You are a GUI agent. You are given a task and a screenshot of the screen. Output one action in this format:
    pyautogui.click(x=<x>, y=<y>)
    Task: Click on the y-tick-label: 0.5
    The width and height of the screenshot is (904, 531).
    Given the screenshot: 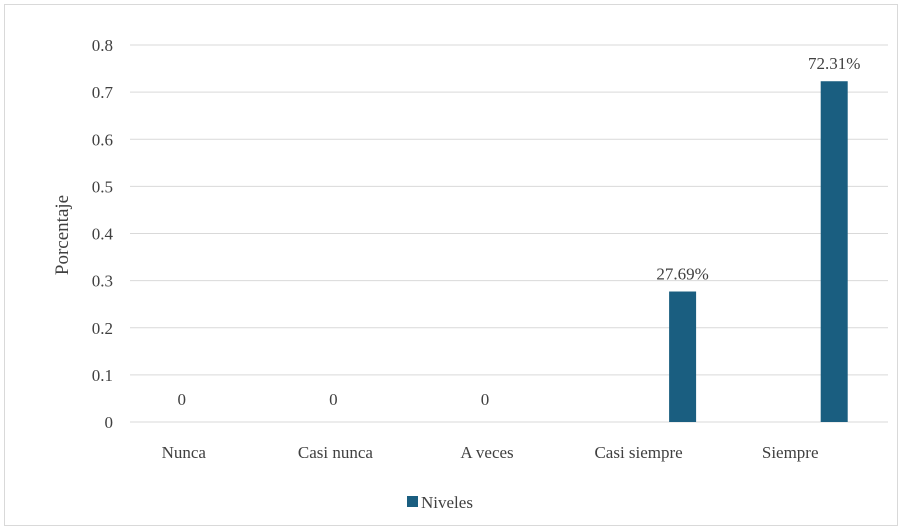 What is the action you would take?
    pyautogui.click(x=102, y=186)
    